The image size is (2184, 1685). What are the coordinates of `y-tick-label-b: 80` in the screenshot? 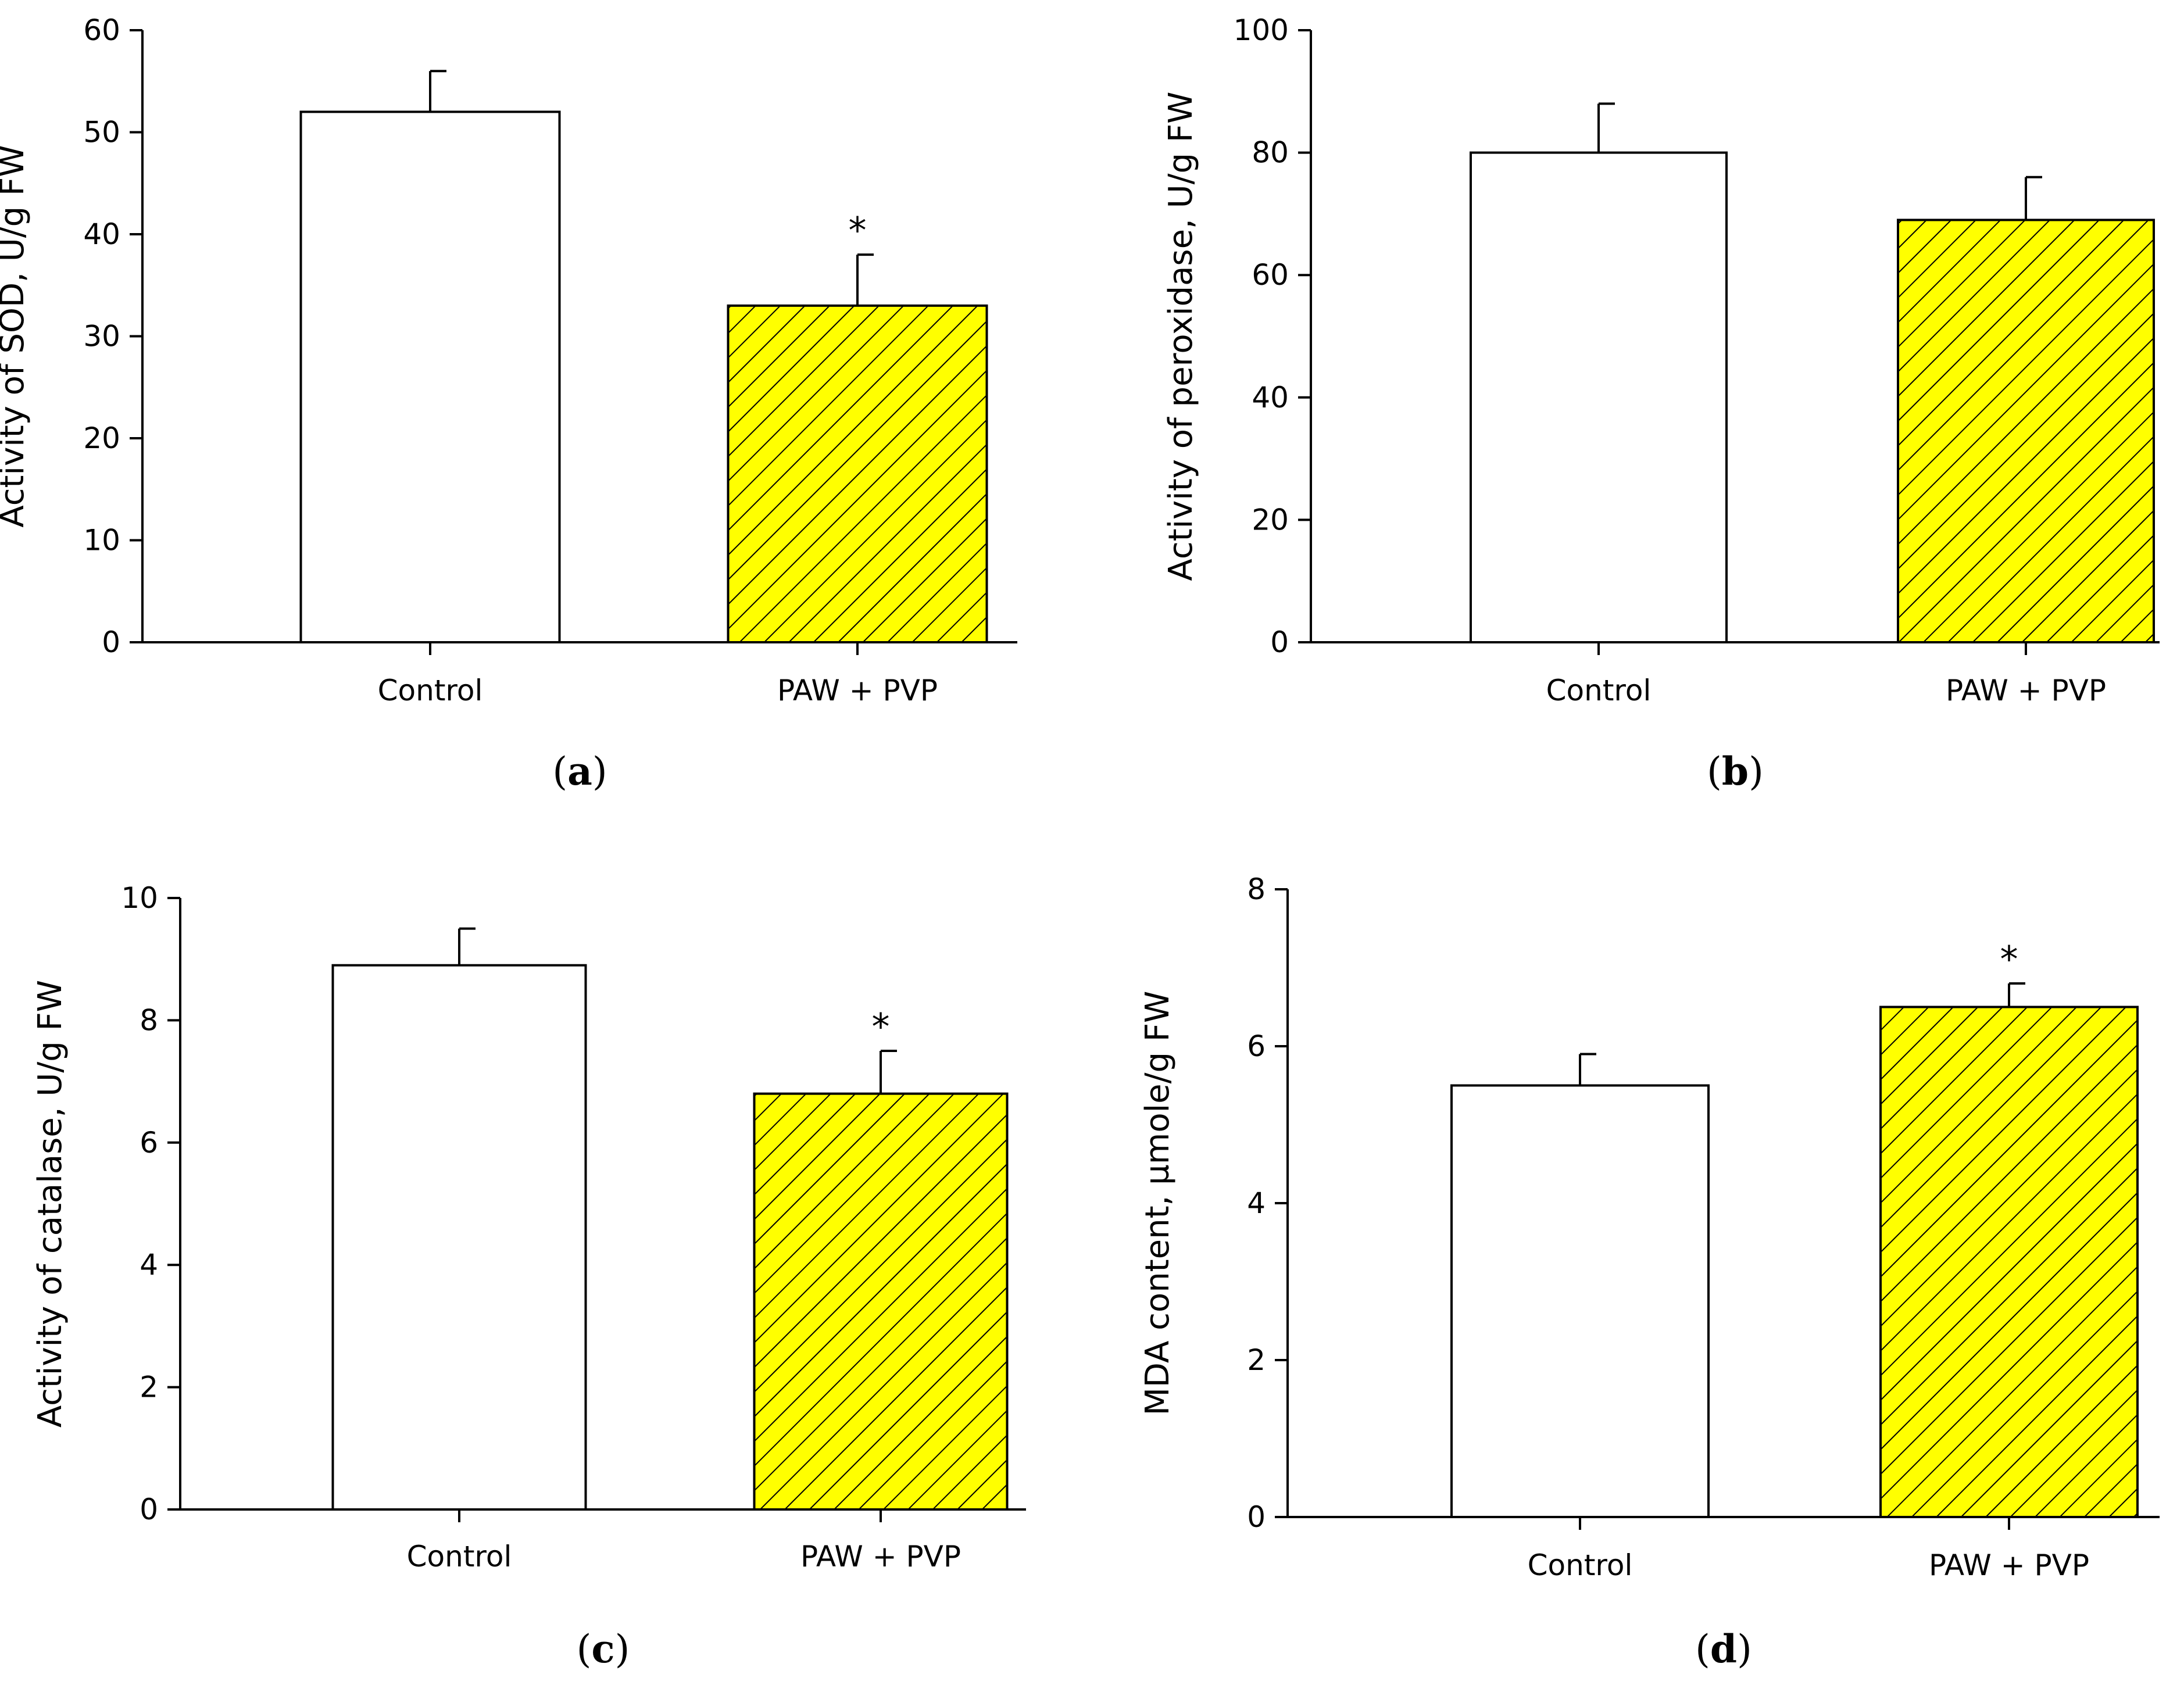 It's located at (1270, 153).